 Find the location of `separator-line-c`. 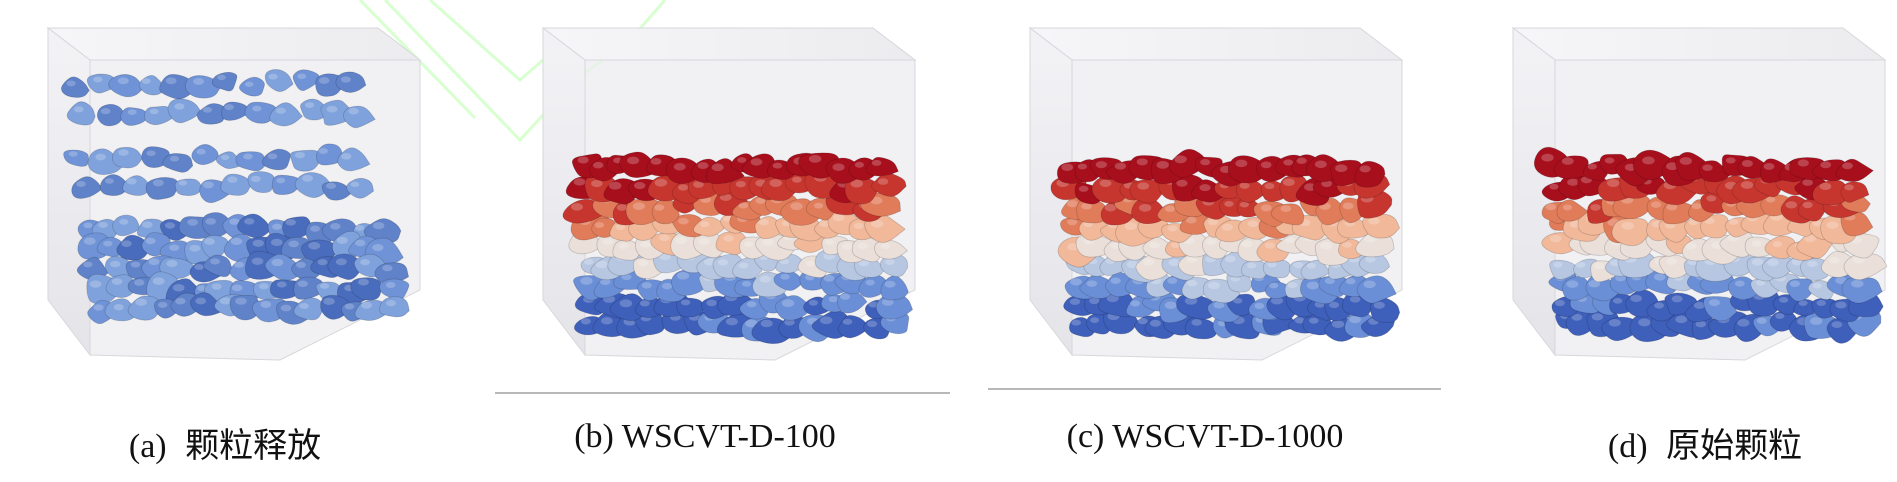

separator-line-c is located at coordinates (1214, 389).